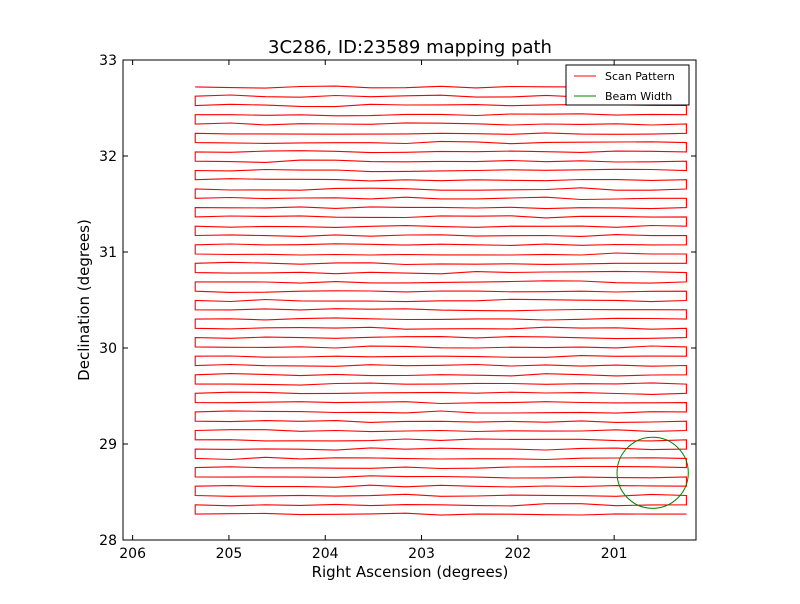 The height and width of the screenshot is (604, 800). I want to click on legend-box, so click(627, 85).